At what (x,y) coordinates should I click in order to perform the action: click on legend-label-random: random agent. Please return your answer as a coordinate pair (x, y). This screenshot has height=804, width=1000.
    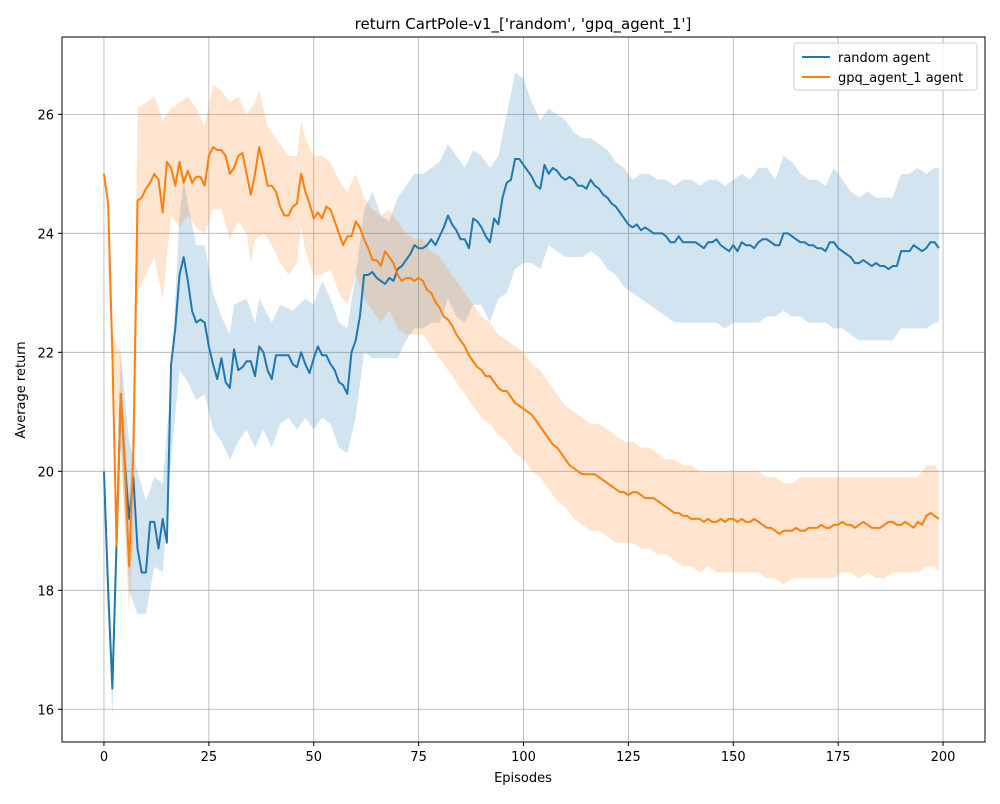
    Looking at the image, I should click on (884, 58).